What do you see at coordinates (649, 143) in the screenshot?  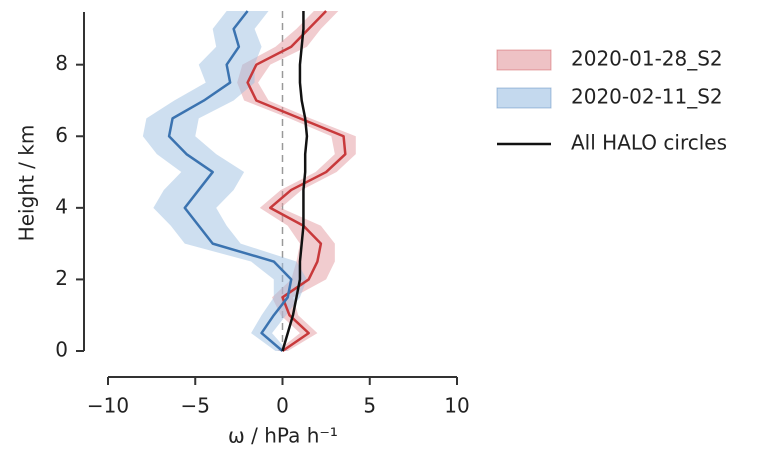 I see `legend-label: All HALO circles` at bounding box center [649, 143].